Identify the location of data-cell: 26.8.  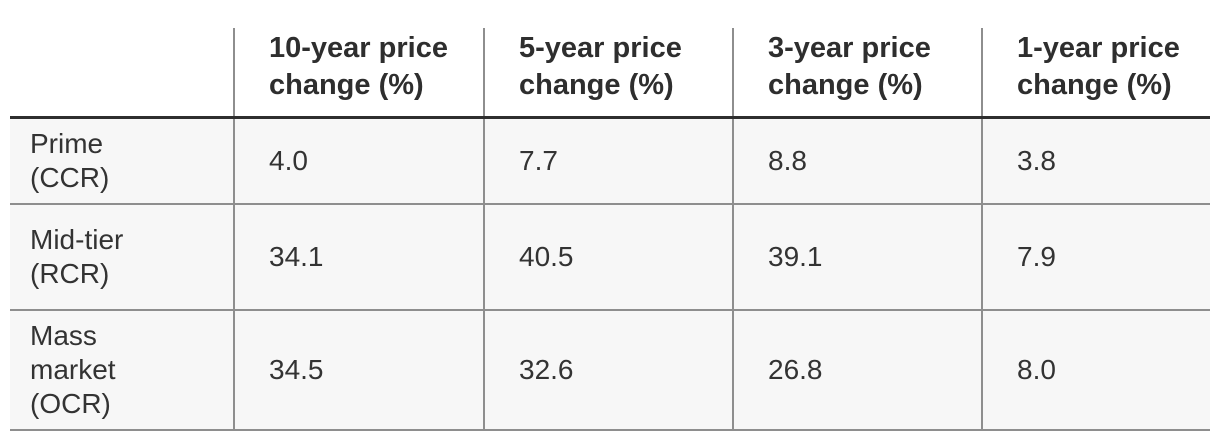
(857, 370).